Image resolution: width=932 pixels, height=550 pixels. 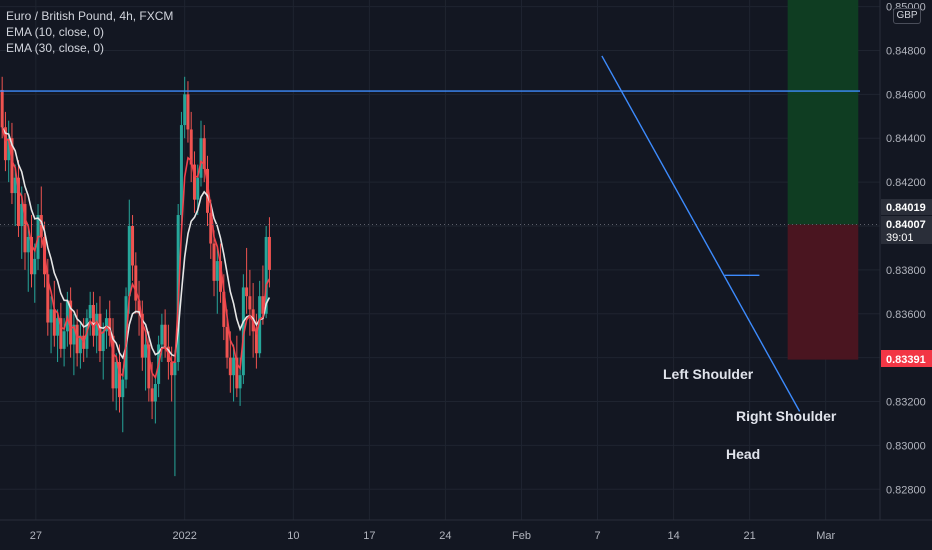 I want to click on ema-fast-line, so click(x=136, y=253).